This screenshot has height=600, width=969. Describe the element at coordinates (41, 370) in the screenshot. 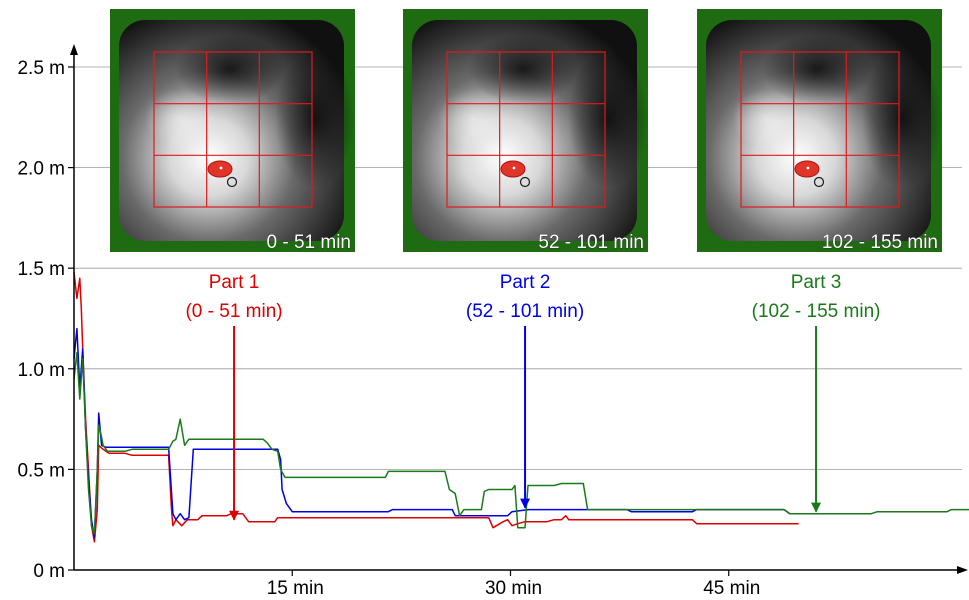

I see `y-tick-label: 1.0 m` at that location.